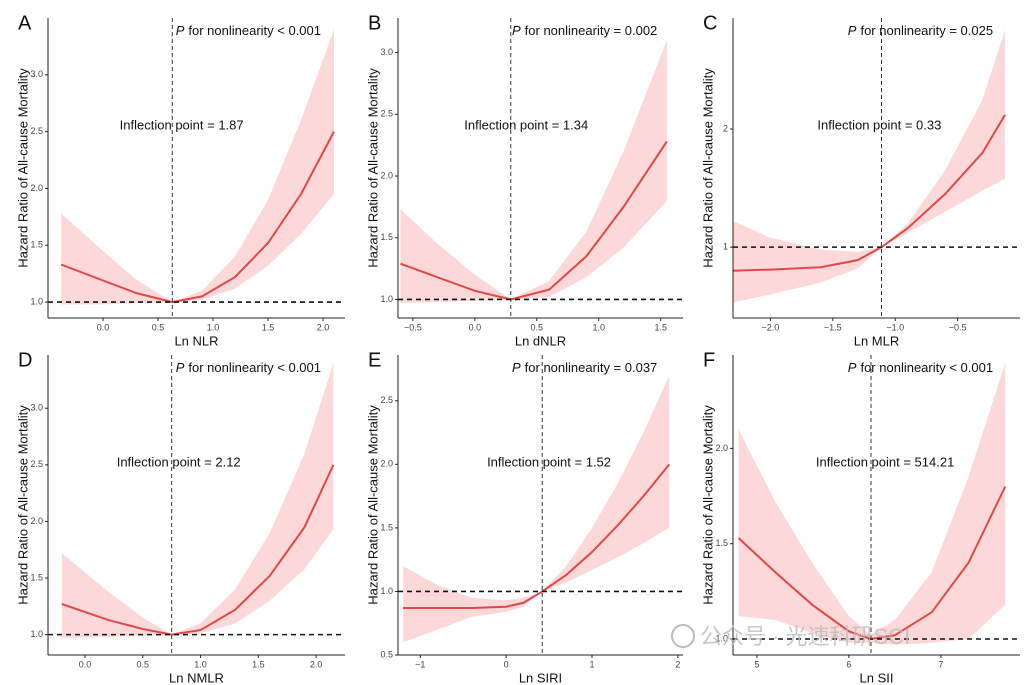 The width and height of the screenshot is (1024, 685). What do you see at coordinates (540, 677) in the screenshot?
I see `x-axis-label: Ln SIRI` at bounding box center [540, 677].